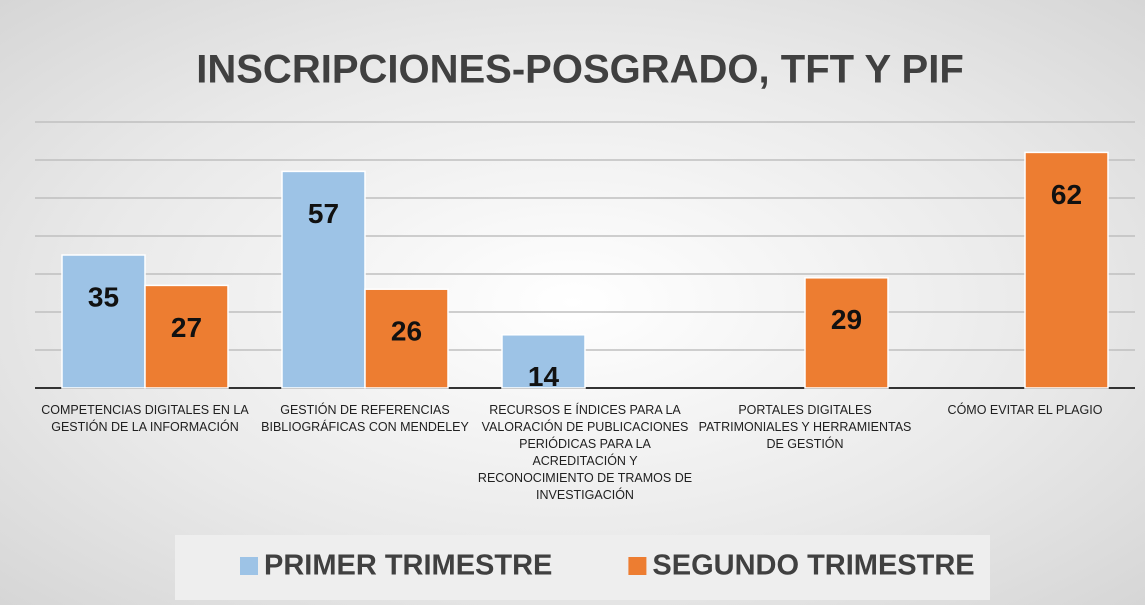  I want to click on data-label: 57, so click(323, 213).